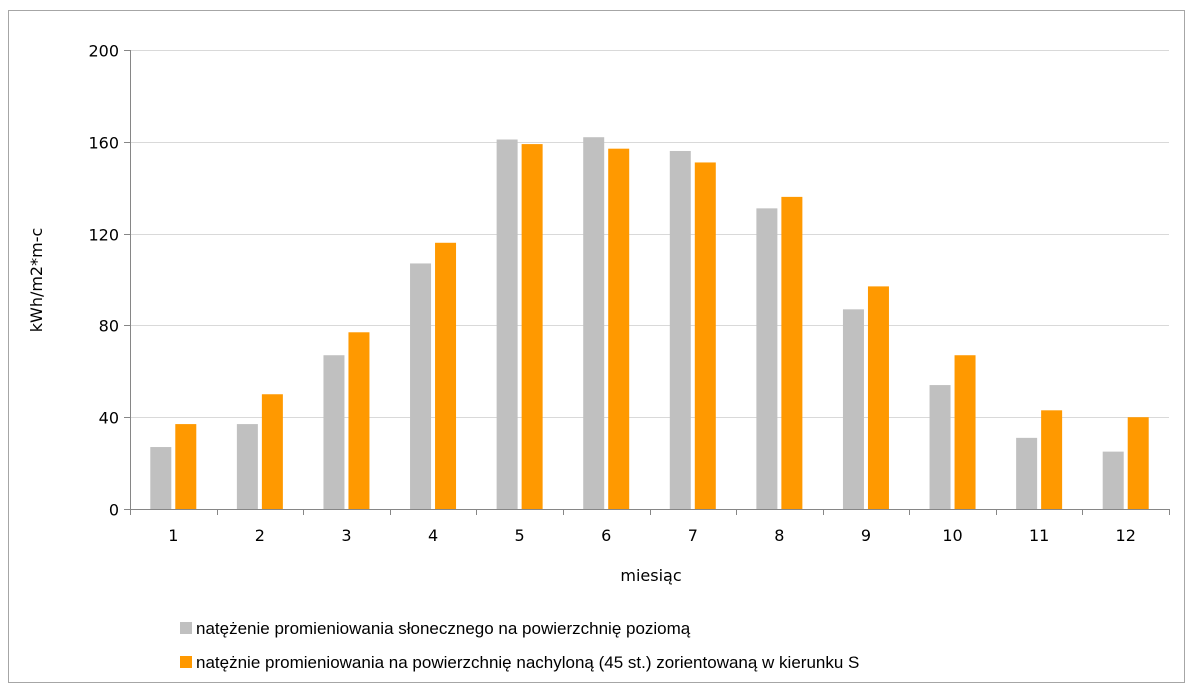 This screenshot has height=689, width=1193. I want to click on x-tick-label: 1, so click(173, 535).